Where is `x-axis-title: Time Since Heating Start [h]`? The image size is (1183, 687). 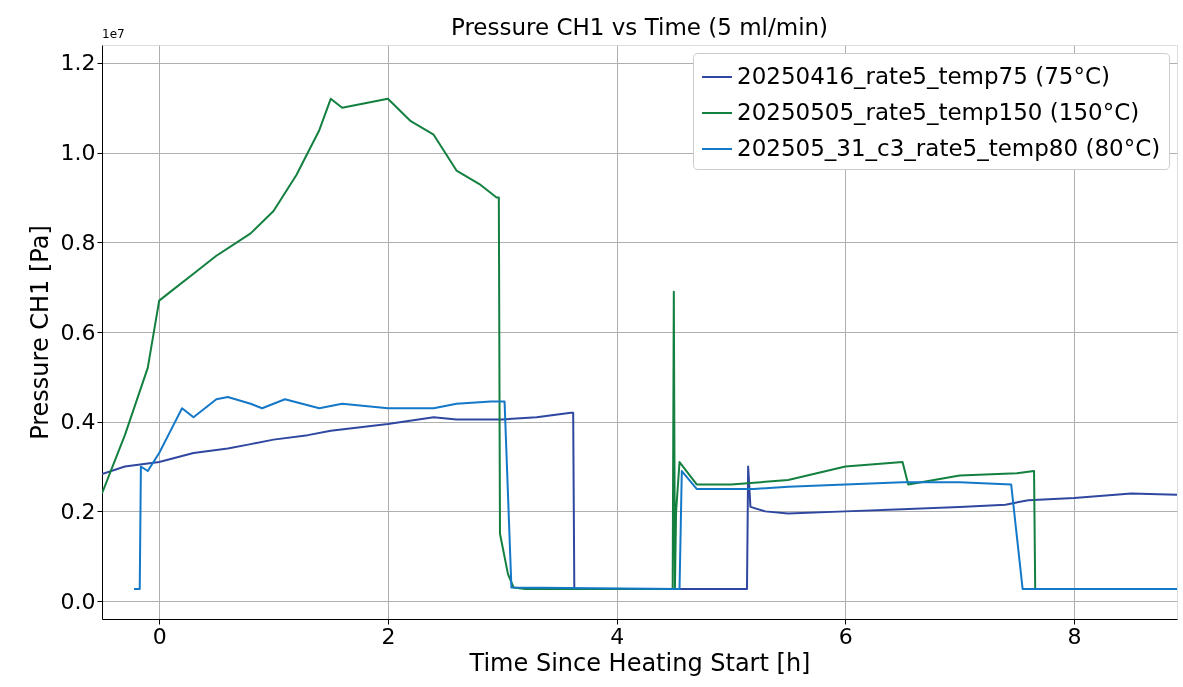 x-axis-title: Time Since Heating Start [h] is located at coordinates (639, 662).